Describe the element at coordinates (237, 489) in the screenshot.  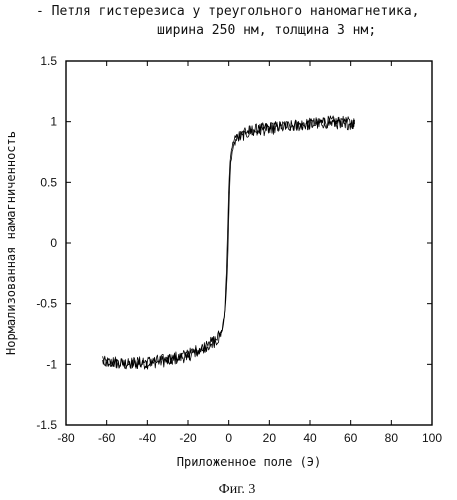
I see `figure-label: Фиг. 3` at that location.